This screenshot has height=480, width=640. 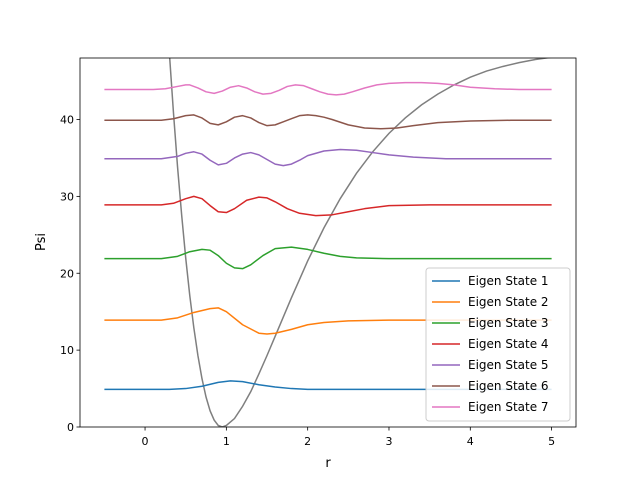 I want to click on x-tick-label: 2, so click(x=307, y=441).